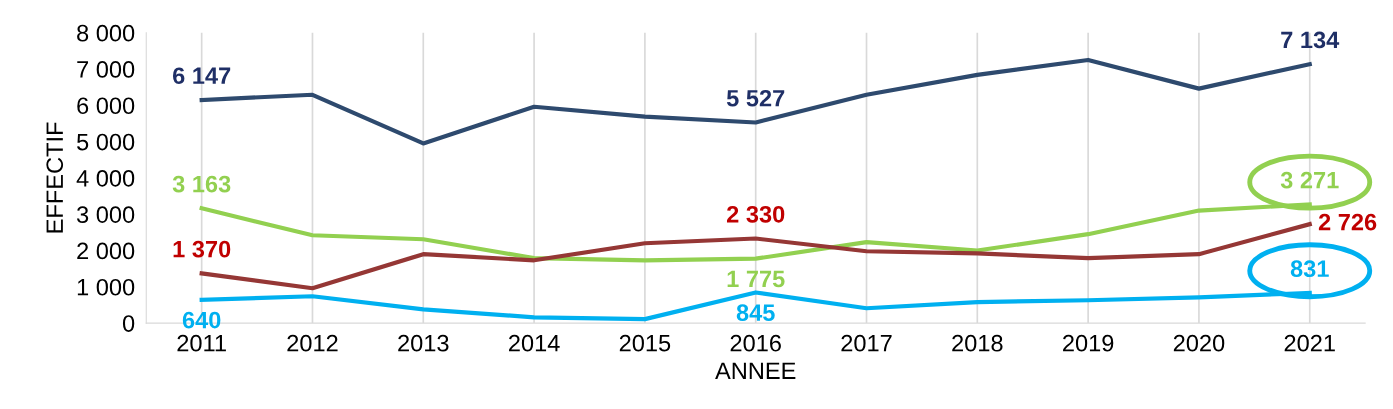 The height and width of the screenshot is (409, 1393). I want to click on data-label: 831, so click(1309, 269).